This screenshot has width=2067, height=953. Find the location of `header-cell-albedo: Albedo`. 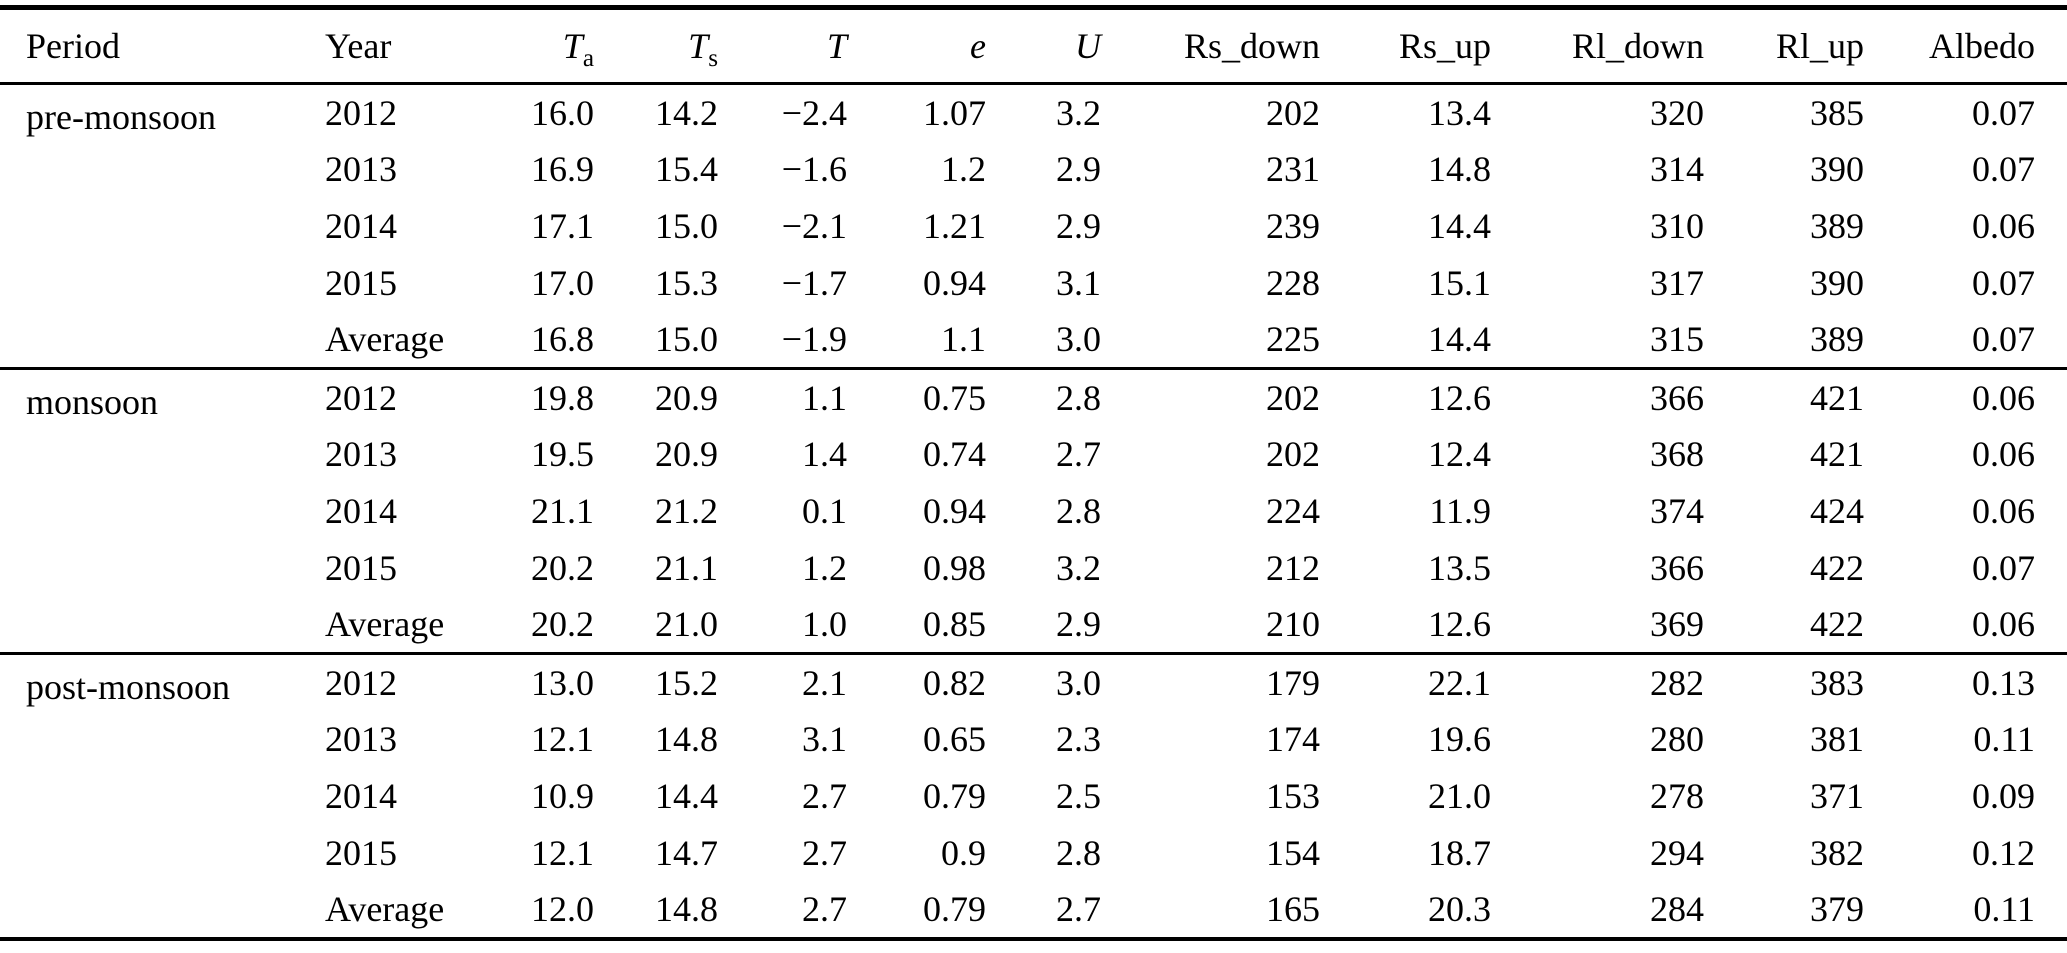

header-cell-albedo: Albedo is located at coordinates (1965, 46).